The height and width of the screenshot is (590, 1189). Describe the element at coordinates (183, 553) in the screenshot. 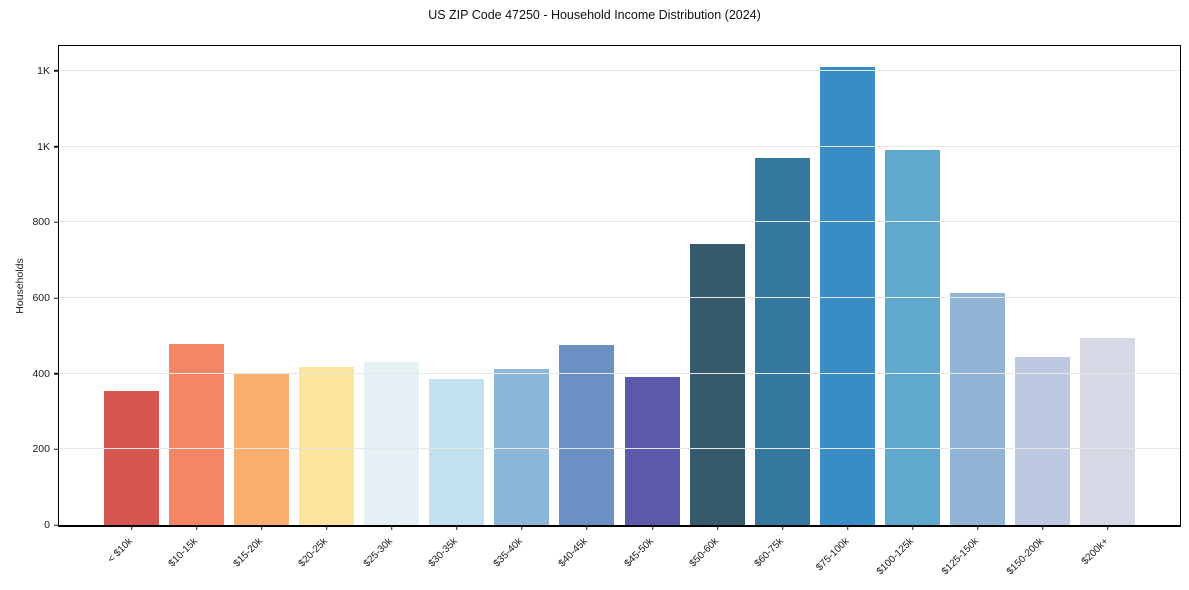

I see `x-tick-label: $10-15k` at that location.